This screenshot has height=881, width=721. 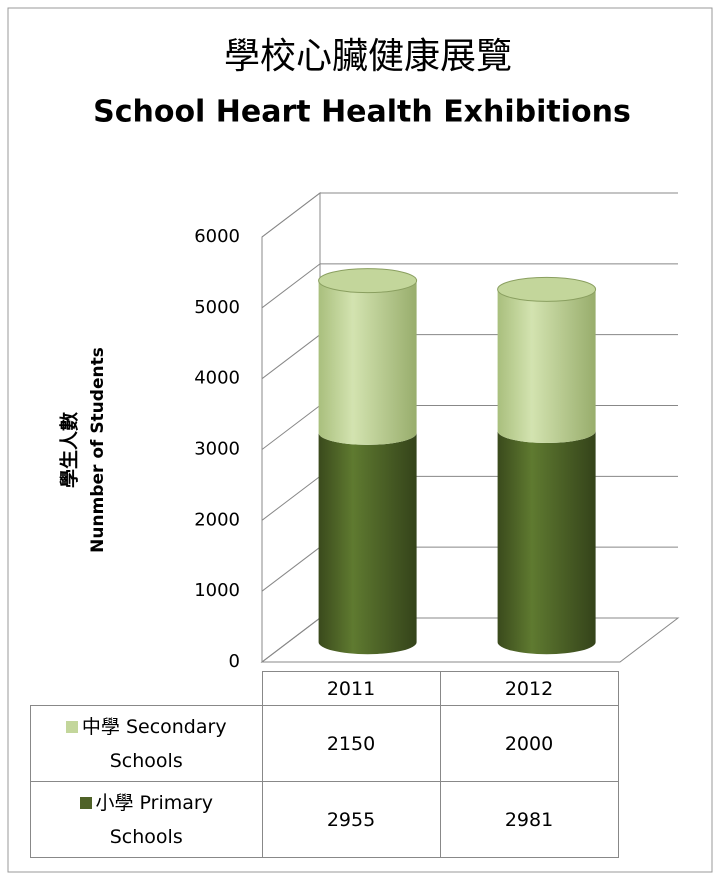 I want to click on table-row: 中學 Secondary Schools 2150 2000, so click(x=324, y=743).